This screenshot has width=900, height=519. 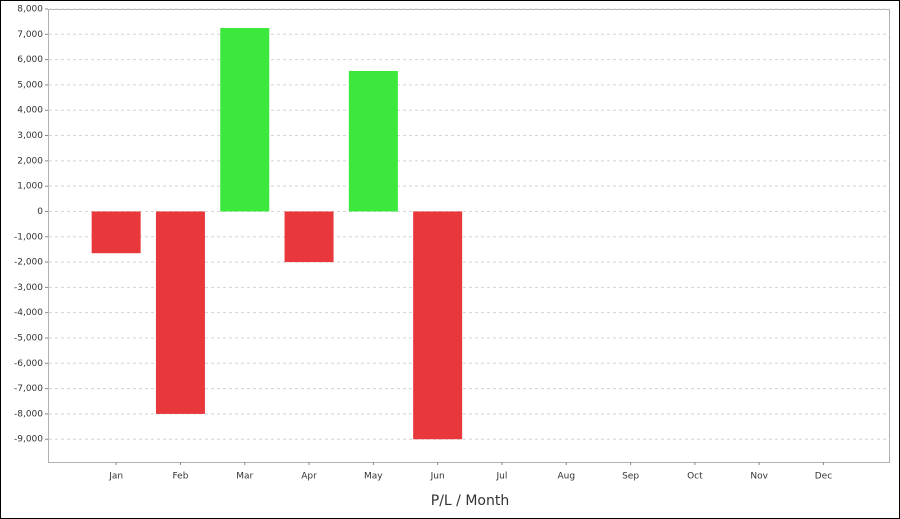 What do you see at coordinates (28, 364) in the screenshot?
I see `y-tick-label: -6,000` at bounding box center [28, 364].